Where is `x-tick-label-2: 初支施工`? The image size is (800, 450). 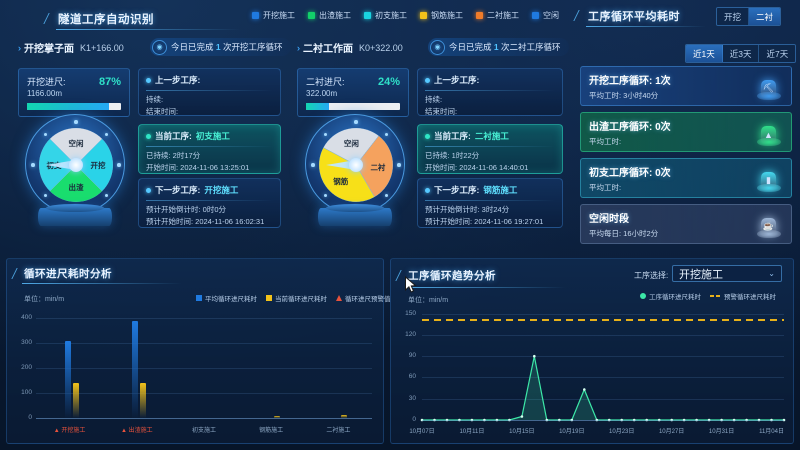
x-tick-label-2: 初支施工 is located at coordinates (203, 431).